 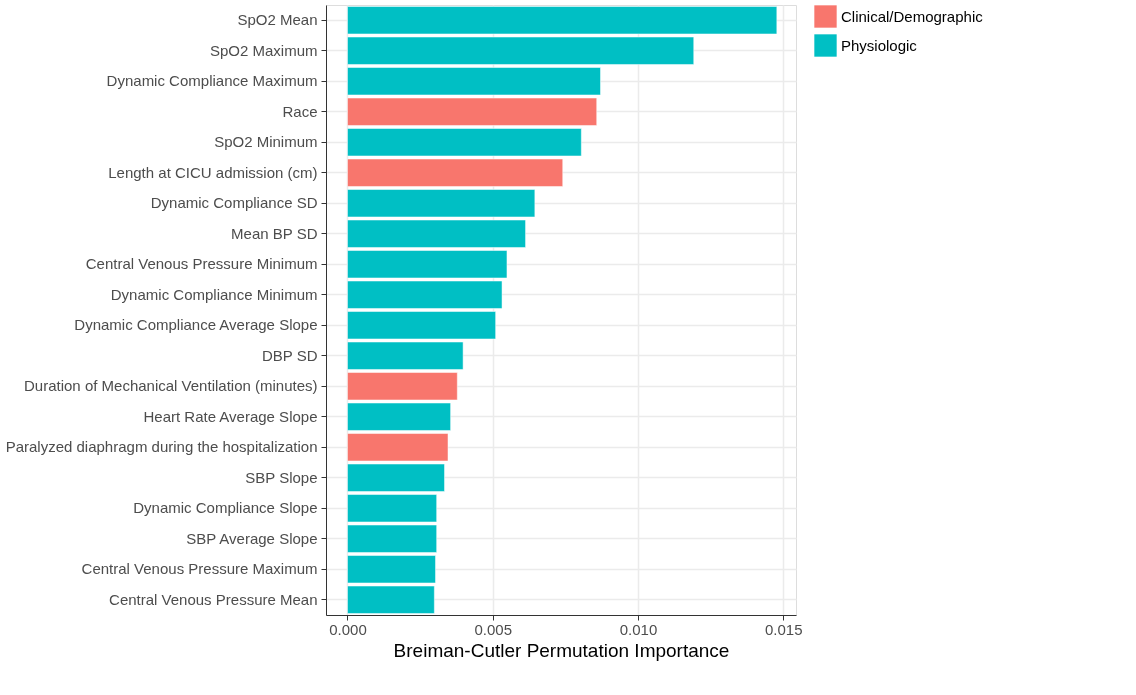 What do you see at coordinates (263, 50) in the screenshot?
I see `y-tick-label: SpO2 Maximum` at bounding box center [263, 50].